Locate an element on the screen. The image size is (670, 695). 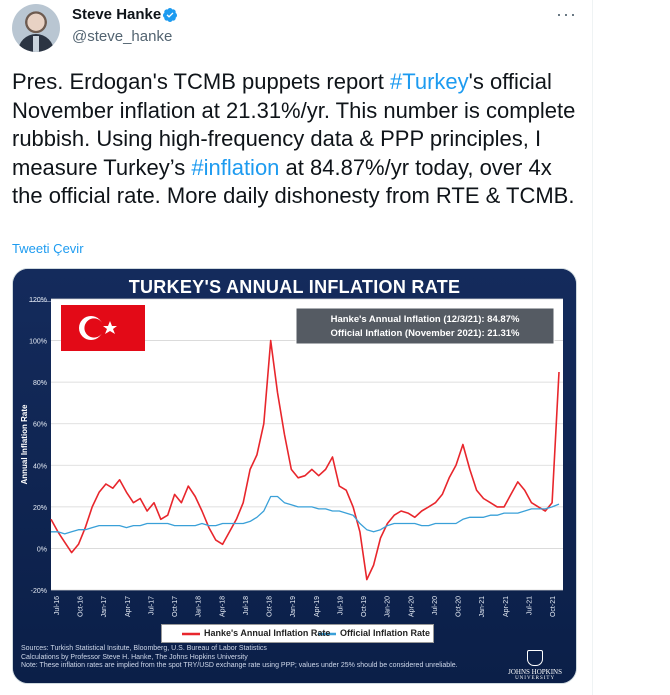
y-tick-label: 100% is located at coordinates (38, 342).